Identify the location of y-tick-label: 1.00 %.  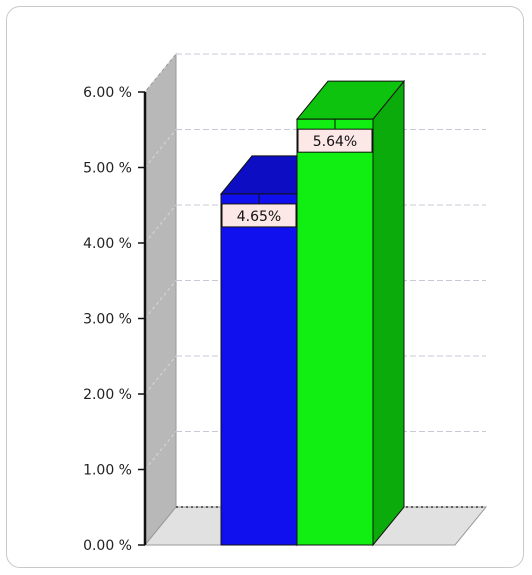
(107, 471).